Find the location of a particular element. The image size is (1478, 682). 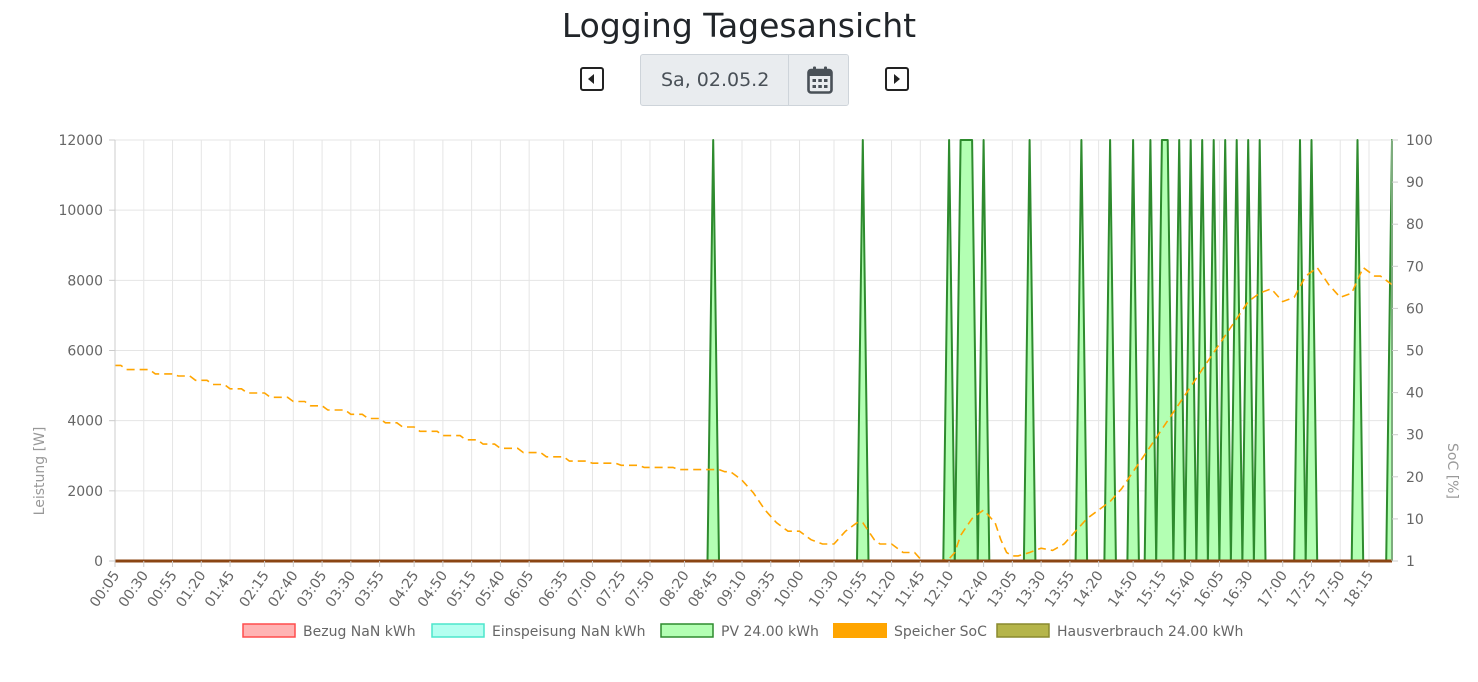

x-tick-label: 04:25 is located at coordinates (404, 589).